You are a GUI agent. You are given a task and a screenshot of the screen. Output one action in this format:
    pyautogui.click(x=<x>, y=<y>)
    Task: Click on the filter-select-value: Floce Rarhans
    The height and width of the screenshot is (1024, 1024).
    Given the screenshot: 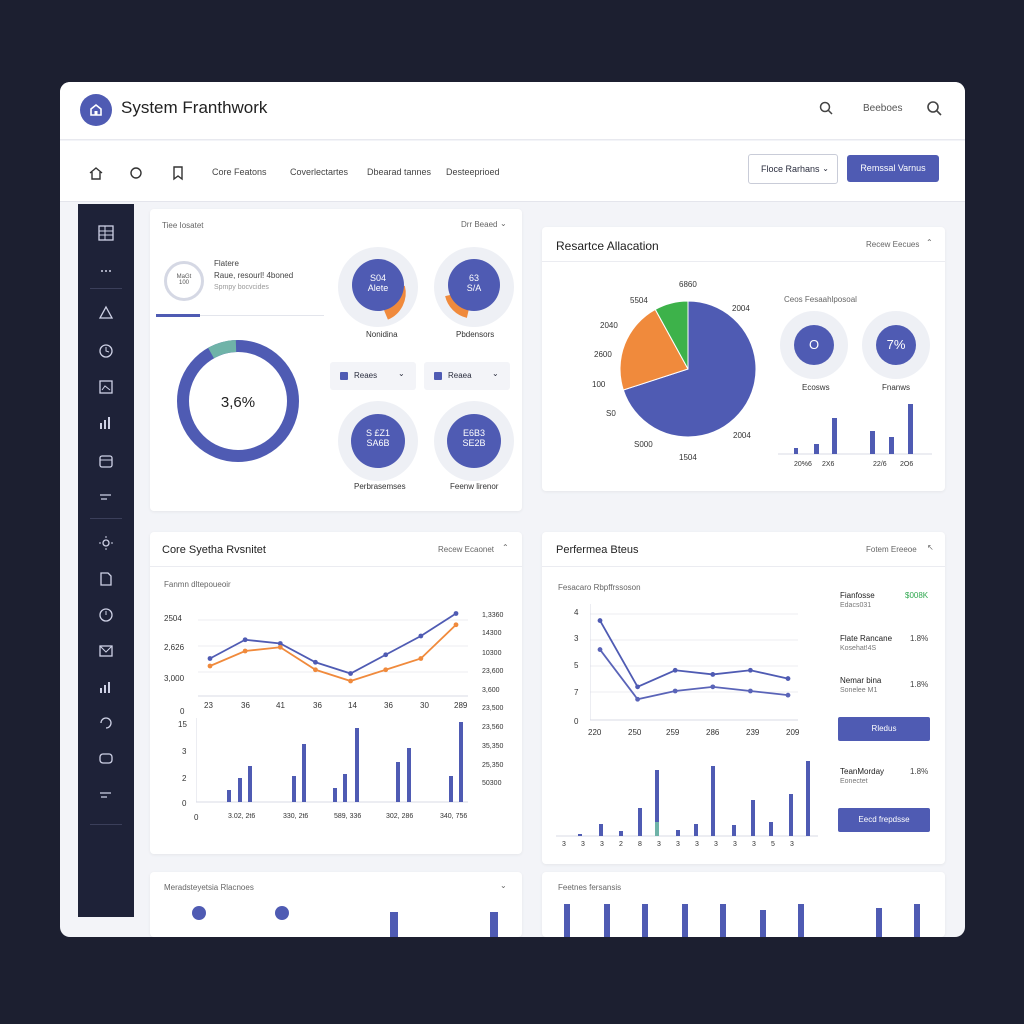 What is the action you would take?
    pyautogui.click(x=790, y=169)
    